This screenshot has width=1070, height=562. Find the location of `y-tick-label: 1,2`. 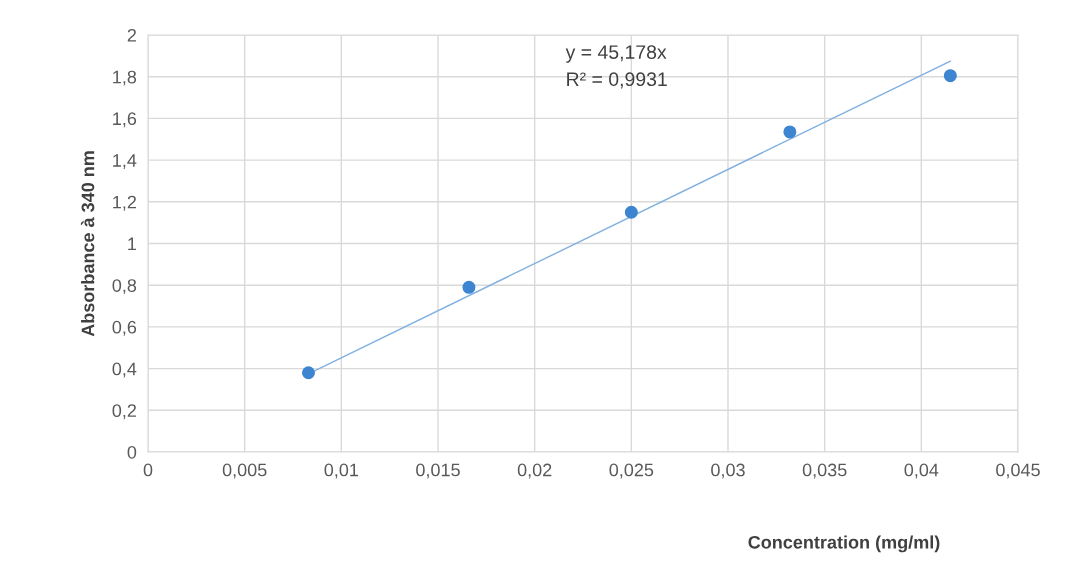

y-tick-label: 1,2 is located at coordinates (124, 203).